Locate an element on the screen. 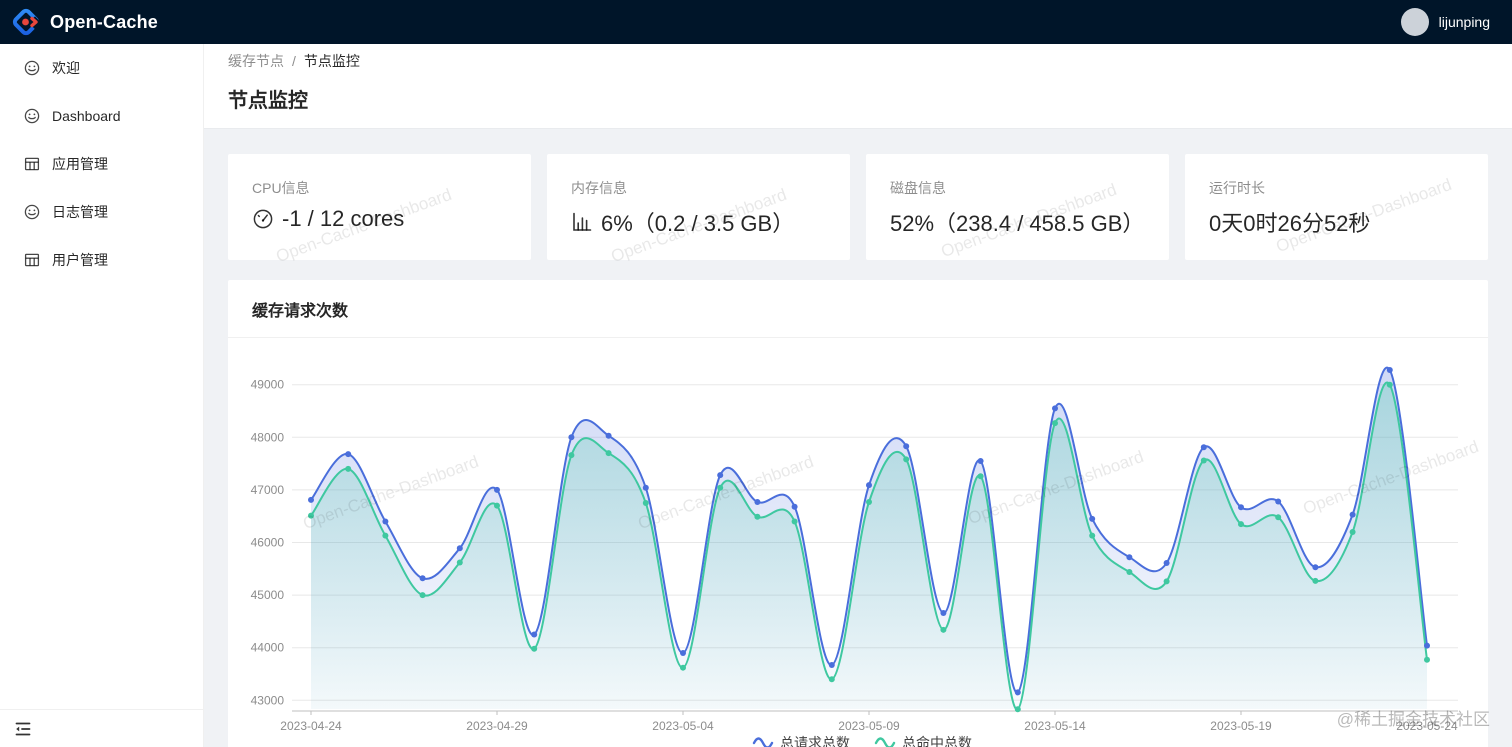  legend-item-总请求总数: 总请求总数 is located at coordinates (801, 741).